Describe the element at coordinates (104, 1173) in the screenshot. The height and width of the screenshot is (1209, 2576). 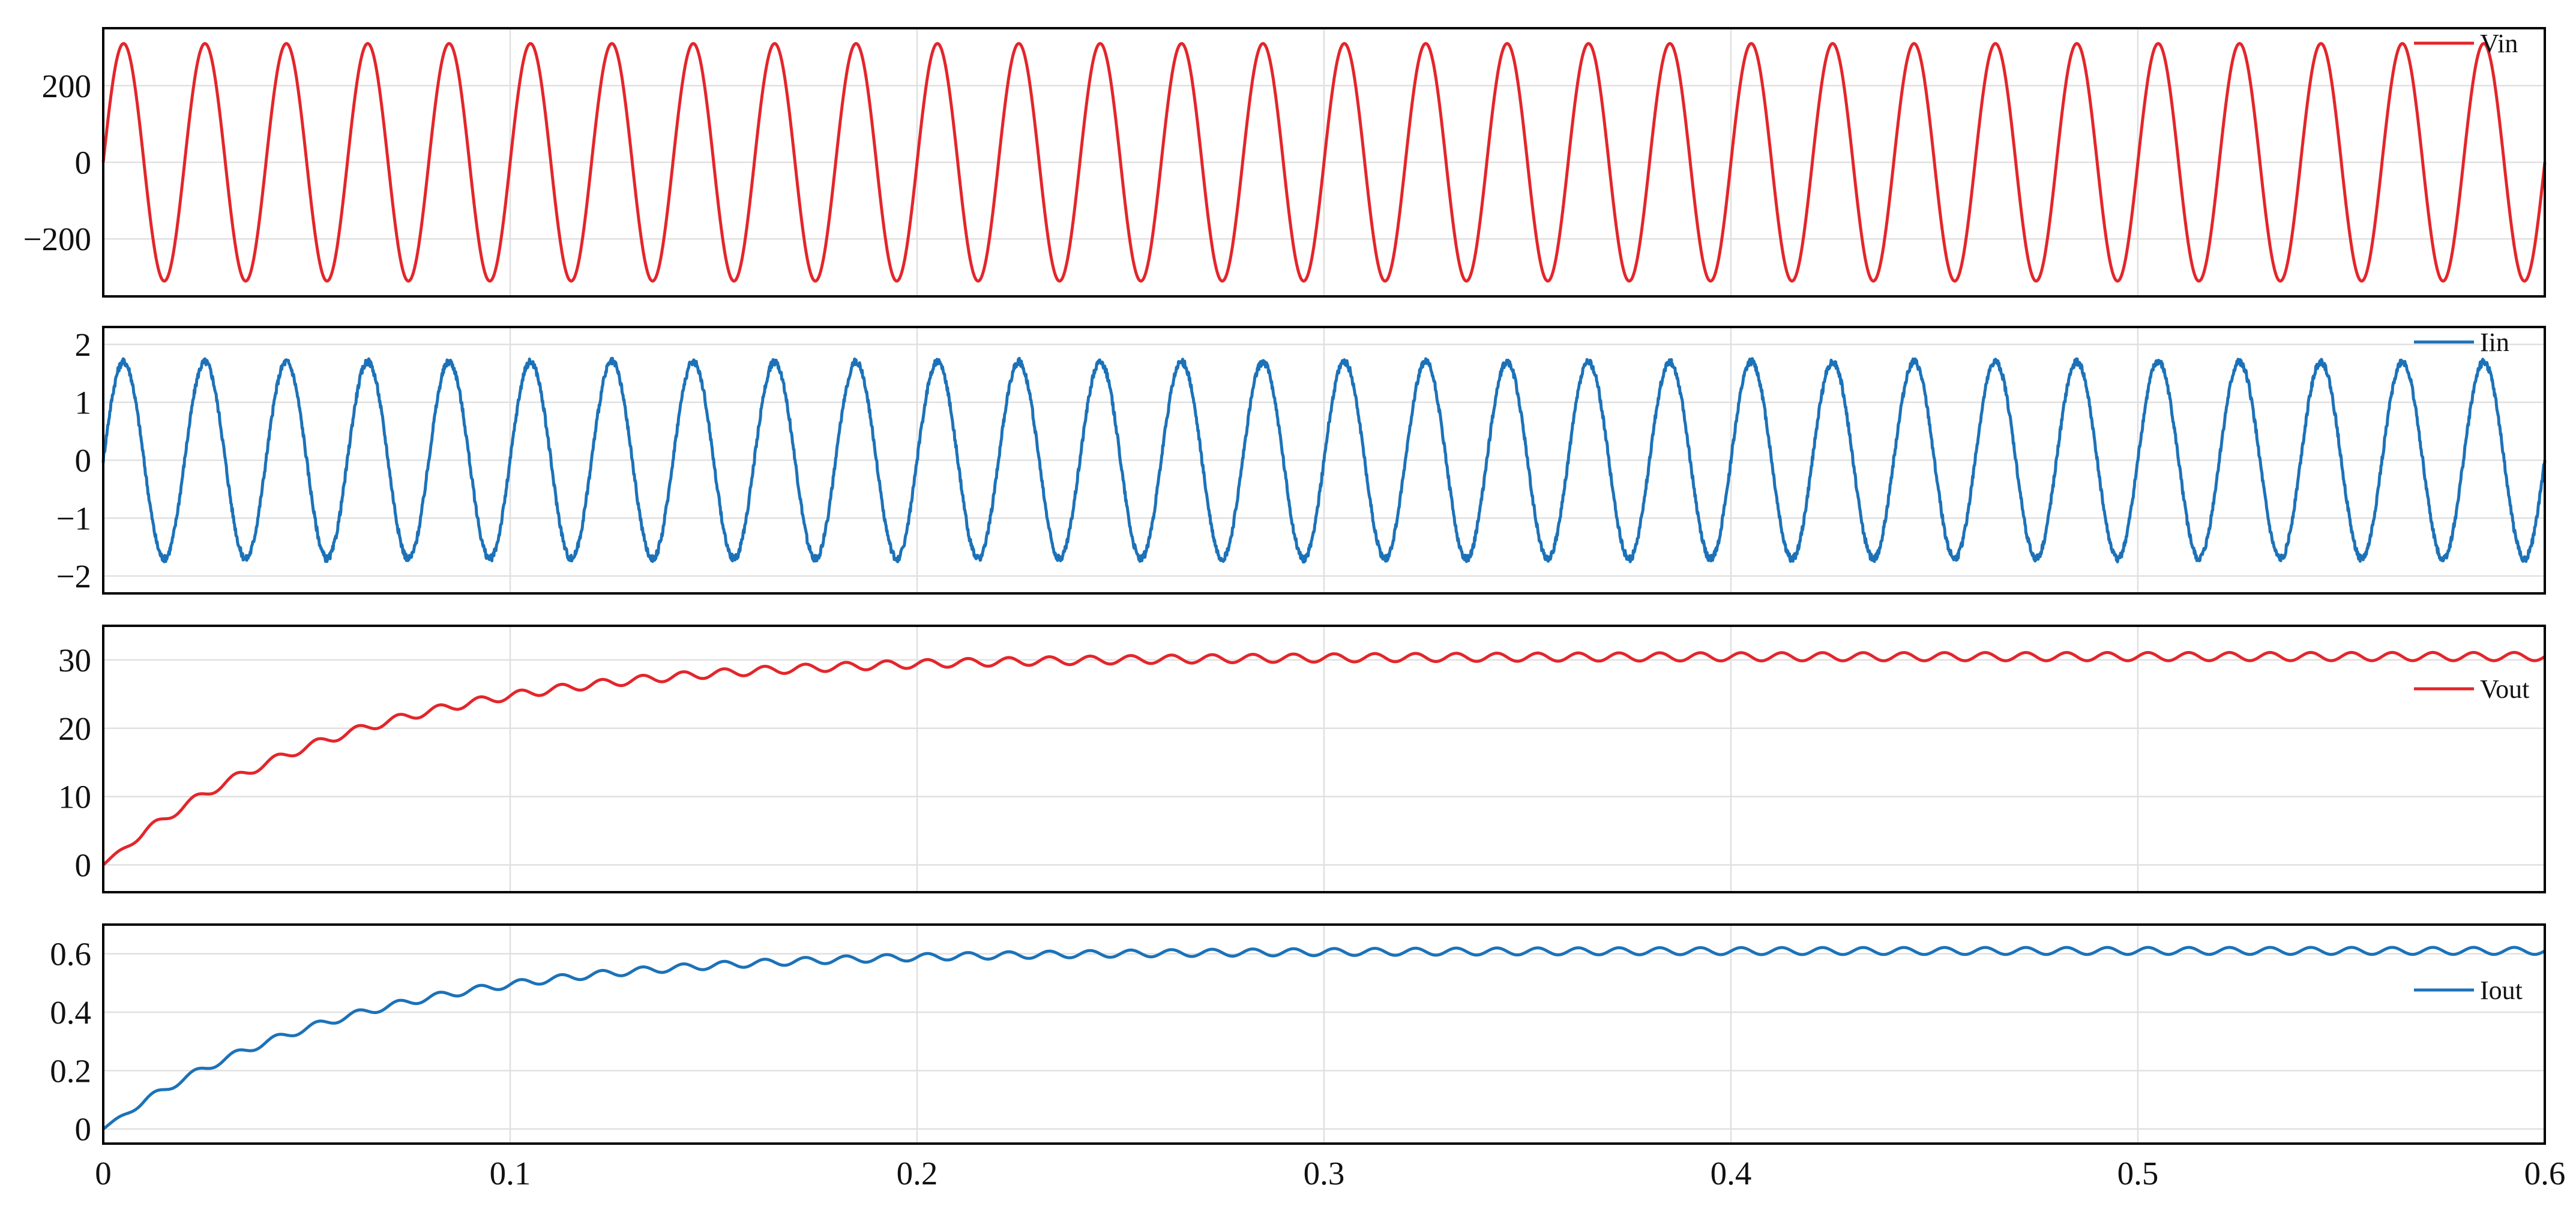
I see `x-tick-label: 0` at that location.